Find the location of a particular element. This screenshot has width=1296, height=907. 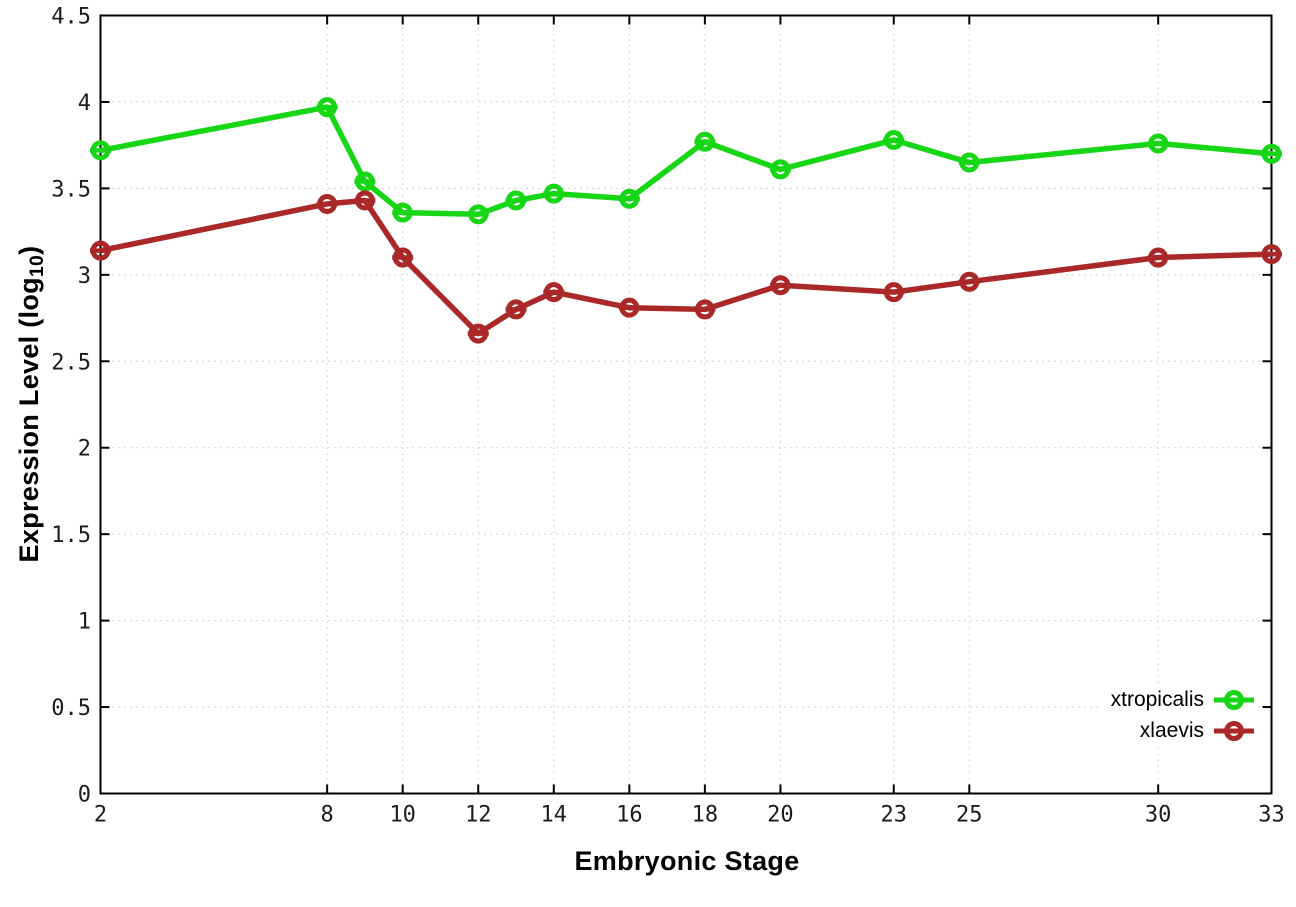

x-tick-label: 33 is located at coordinates (1271, 815).